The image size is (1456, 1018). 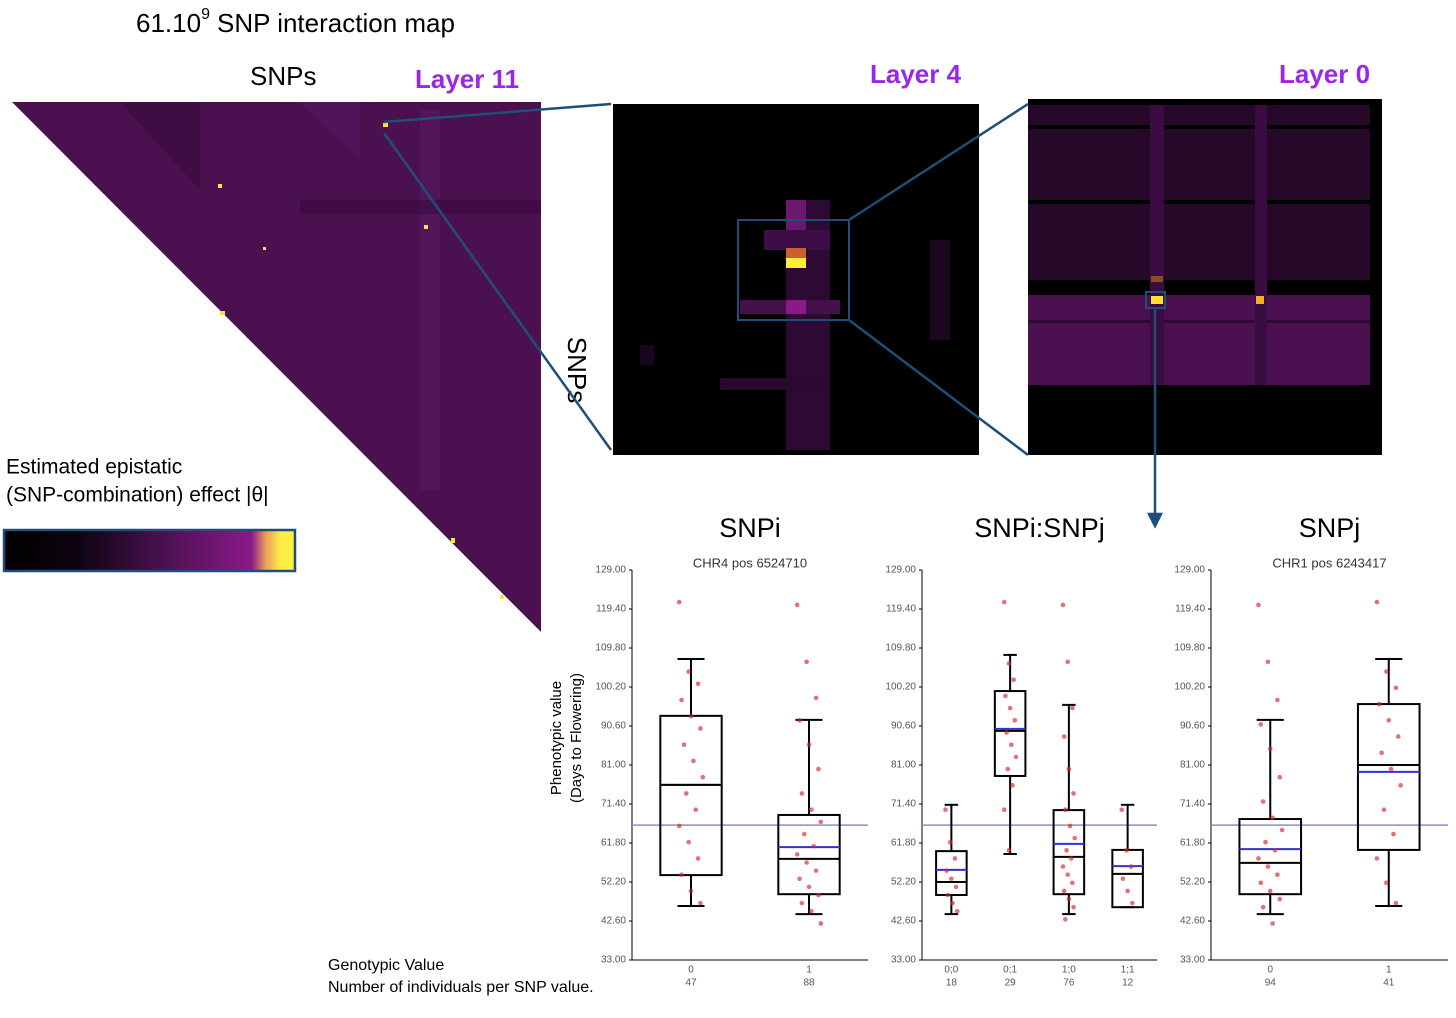 What do you see at coordinates (952, 983) in the screenshot?
I see `count-label: 18` at bounding box center [952, 983].